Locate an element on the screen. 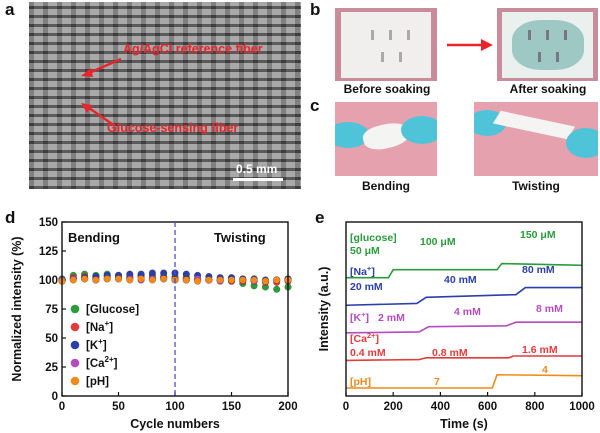 The width and height of the screenshot is (600, 433). level-label-ph-1: 7 is located at coordinates (437, 382).